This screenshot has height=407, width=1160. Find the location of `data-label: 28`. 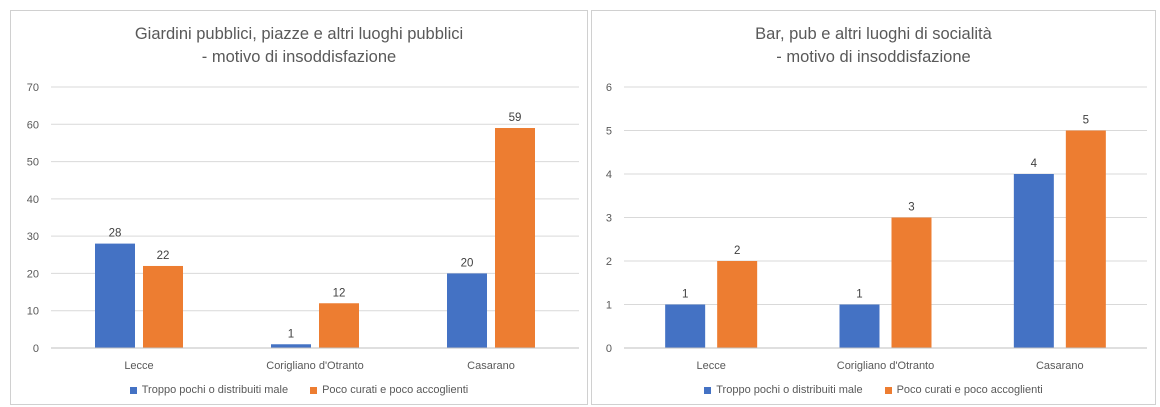

data-label: 28 is located at coordinates (115, 234).